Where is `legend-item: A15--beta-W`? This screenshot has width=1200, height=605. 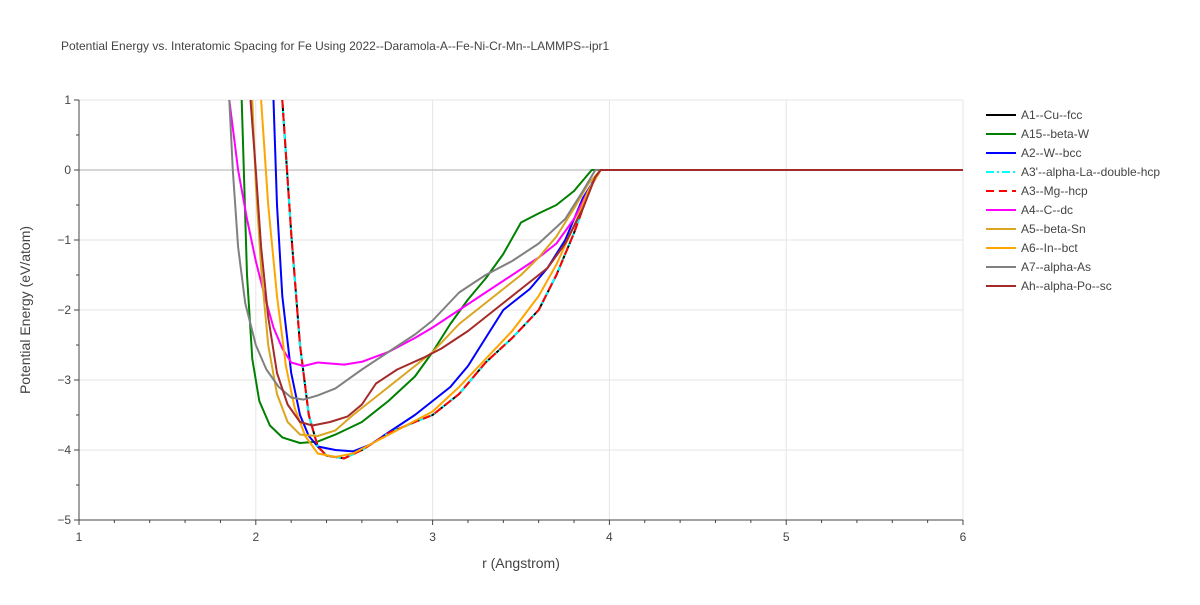
legend-item: A15--beta-W is located at coordinates (1038, 134).